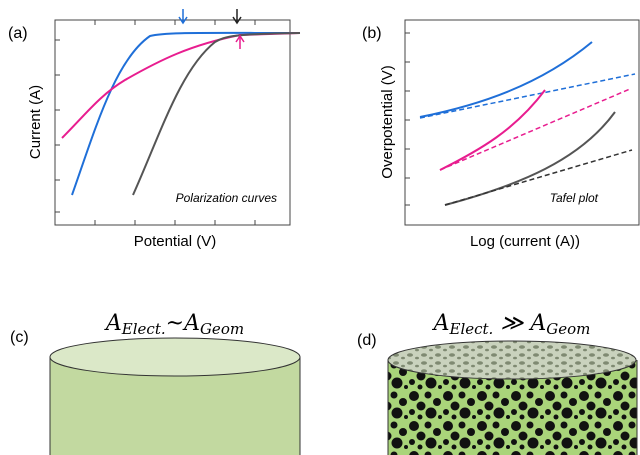  I want to click on panel-d: (d) AElect. ≫ AGeom, so click(497, 383).